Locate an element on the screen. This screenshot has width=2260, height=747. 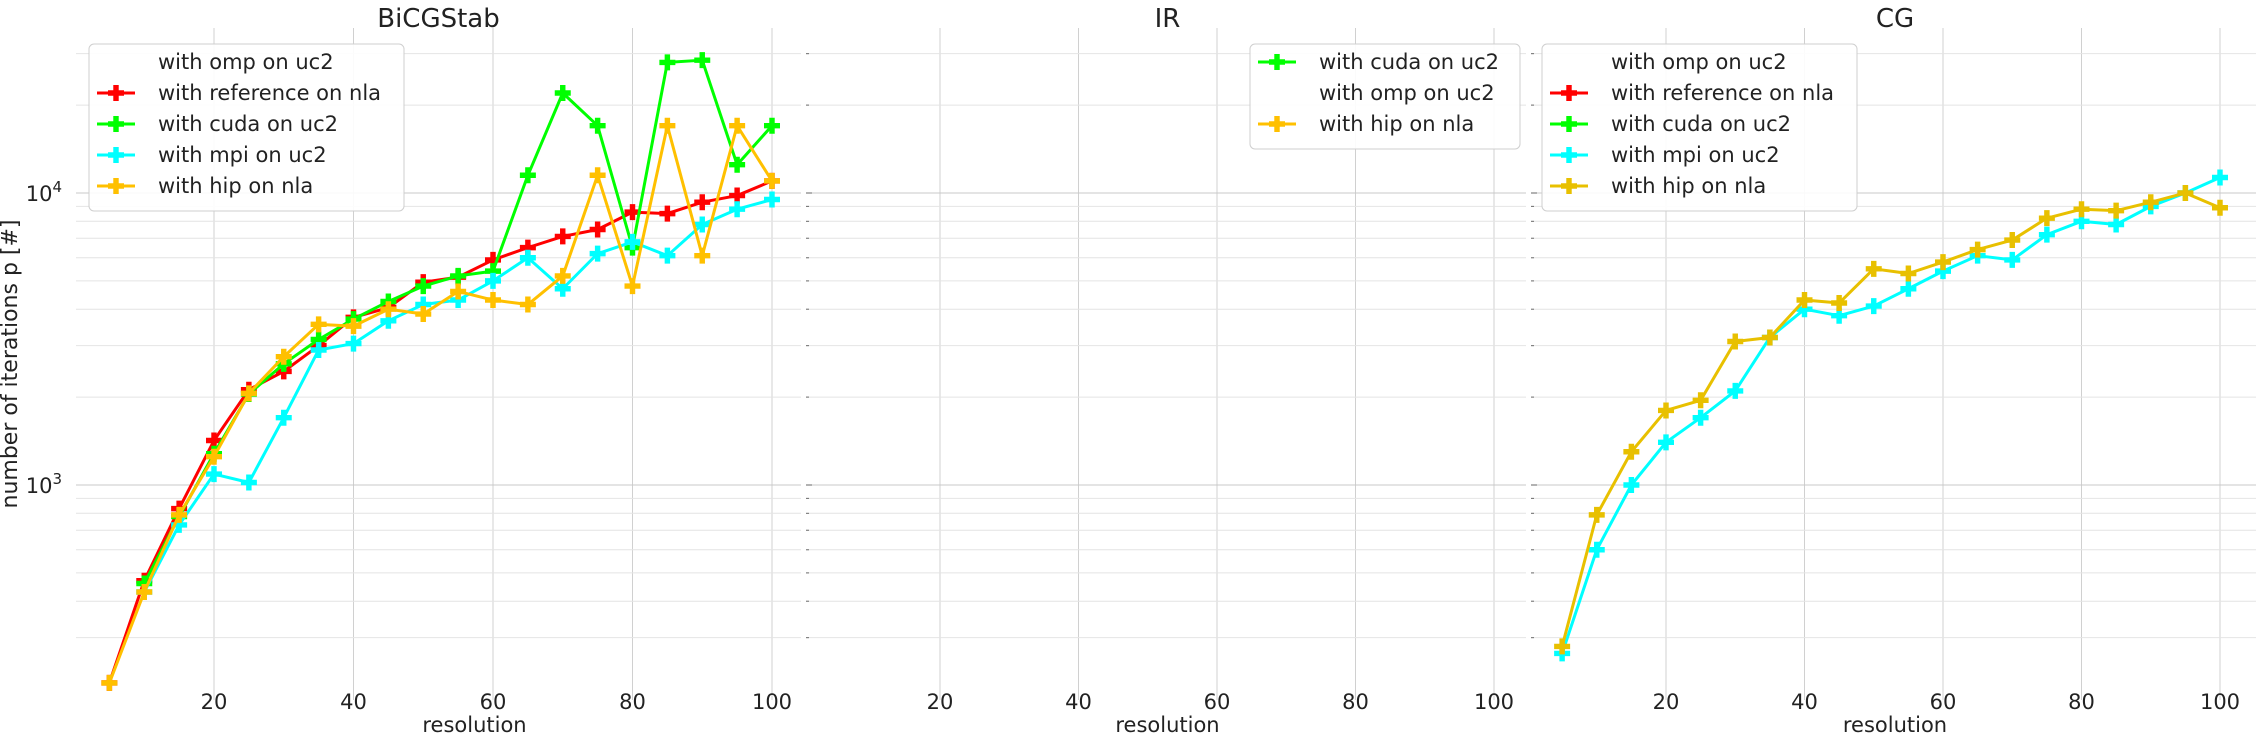
x-axis-label: resolution is located at coordinates (1895, 725).